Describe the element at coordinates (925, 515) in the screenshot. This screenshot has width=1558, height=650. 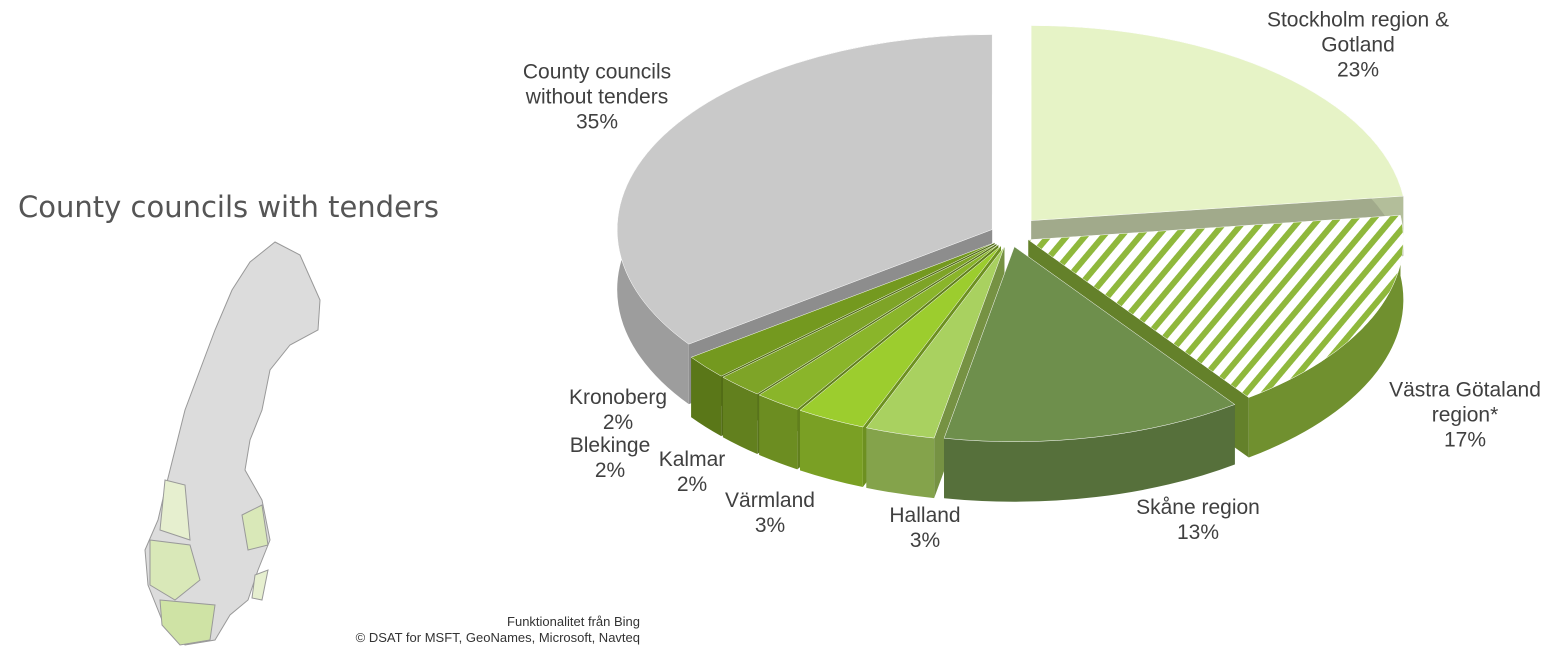
I see `category-name: Halland` at that location.